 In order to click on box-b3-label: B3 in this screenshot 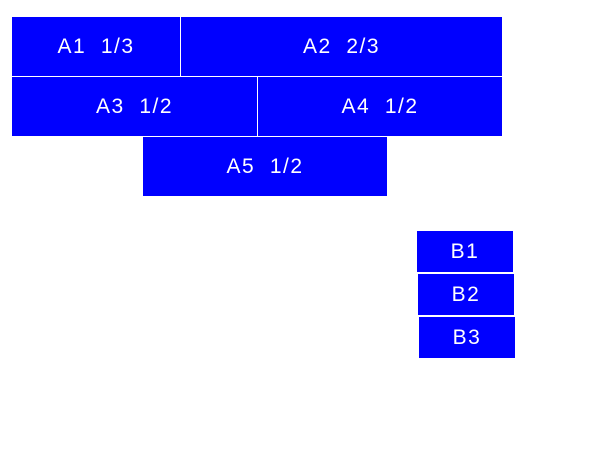, I will do `click(467, 337)`.